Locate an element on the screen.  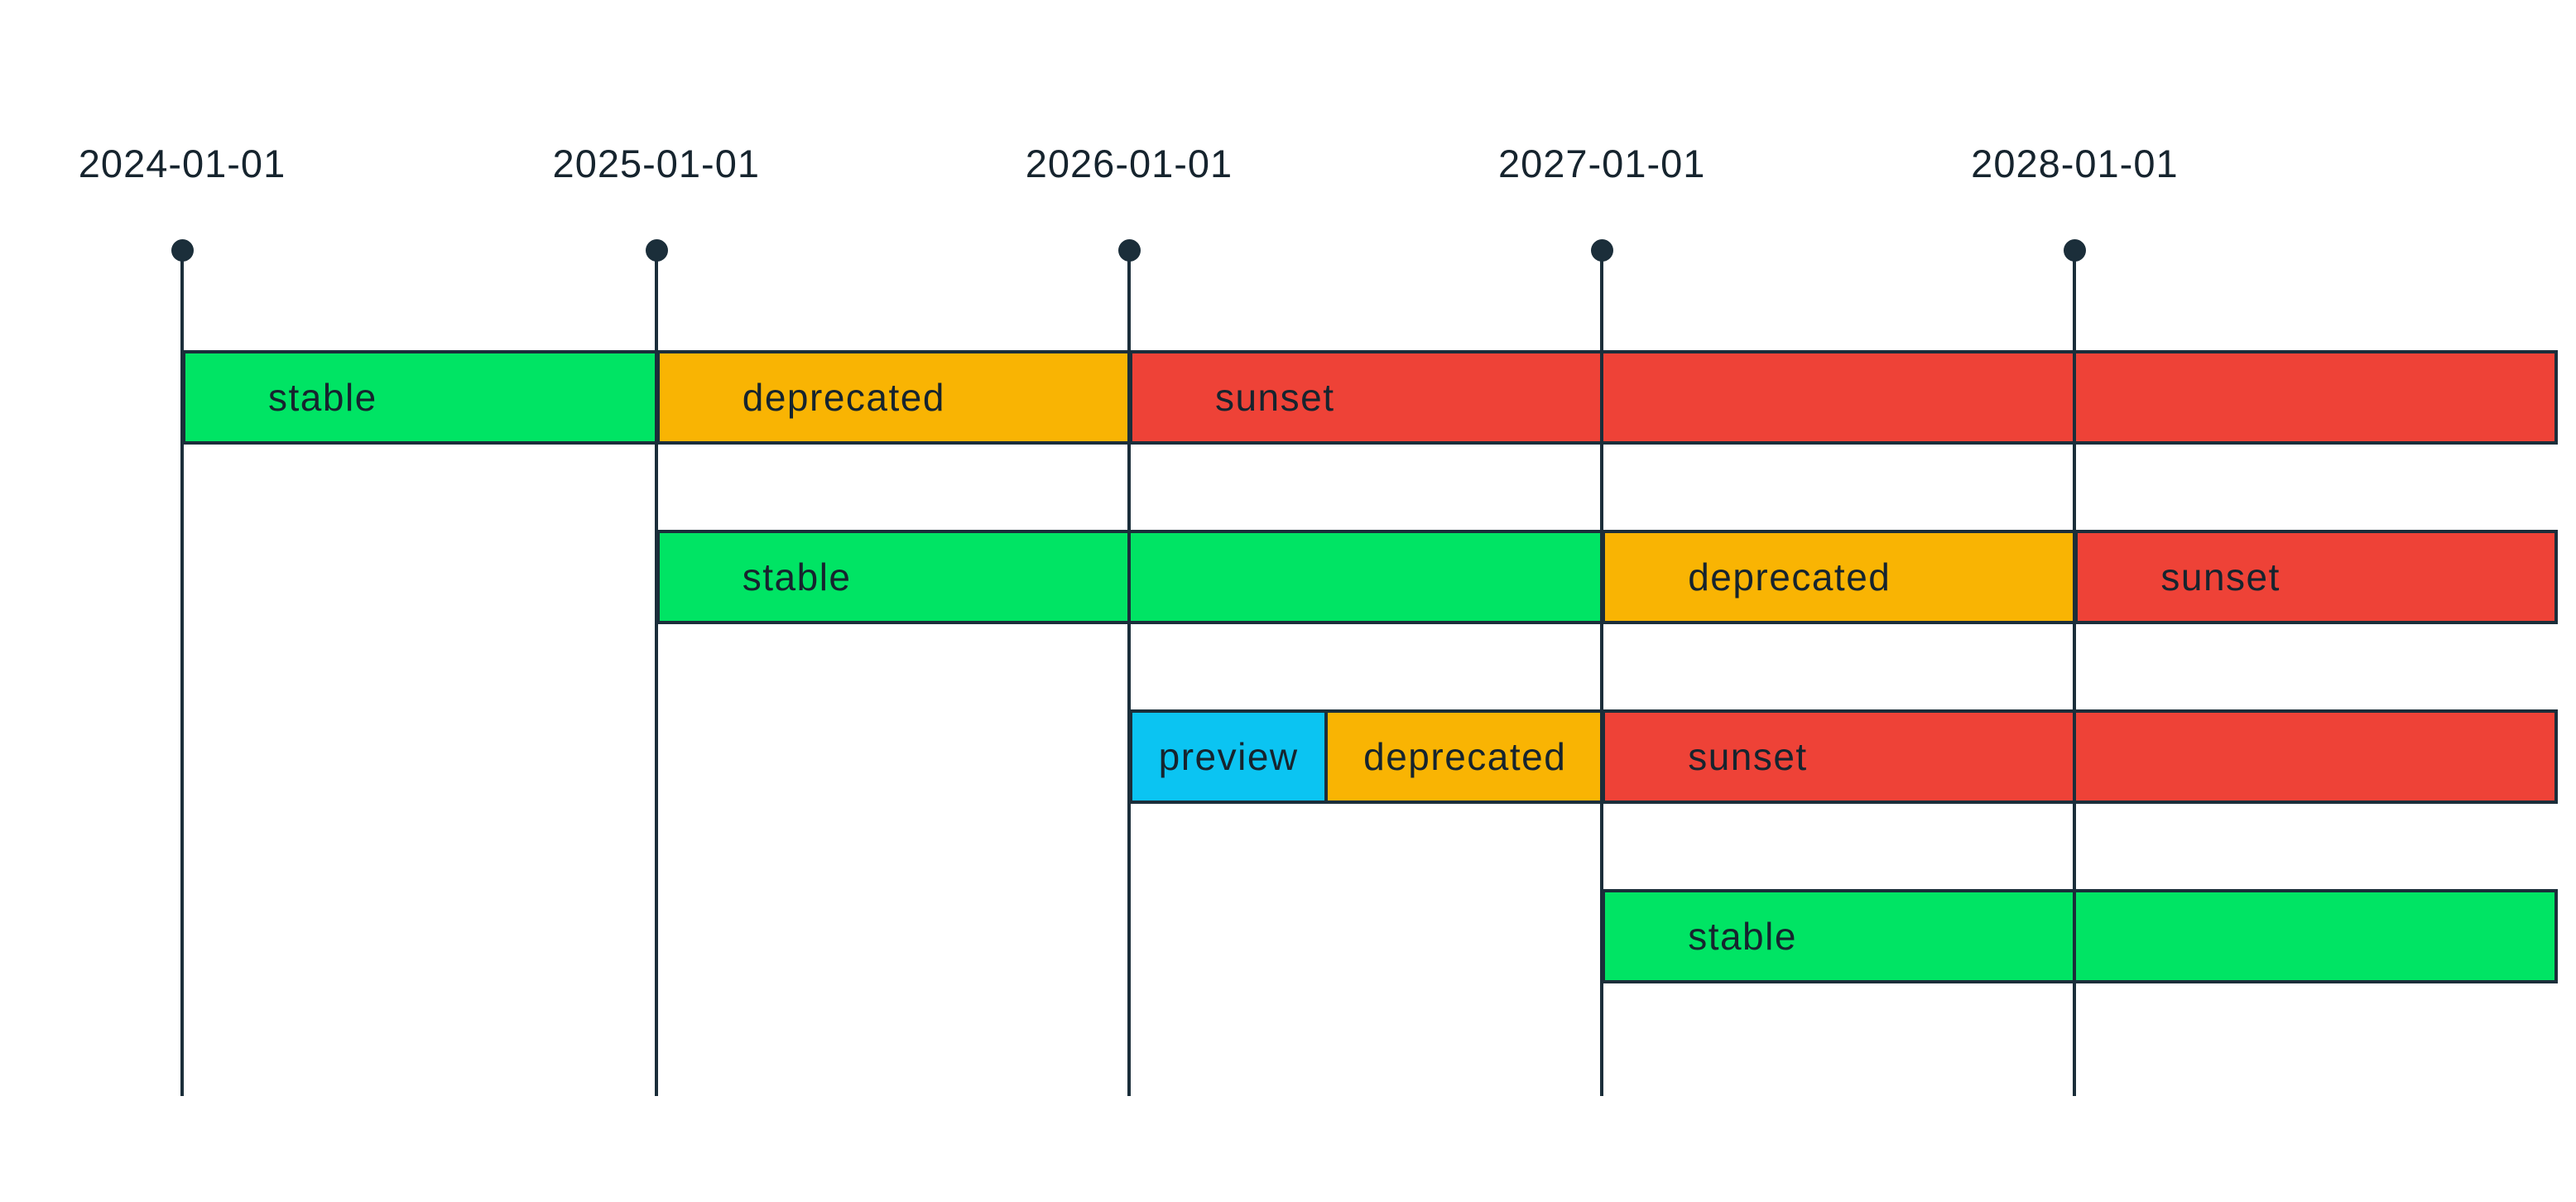
axis-date-label: 2024-01-01 is located at coordinates (182, 163).